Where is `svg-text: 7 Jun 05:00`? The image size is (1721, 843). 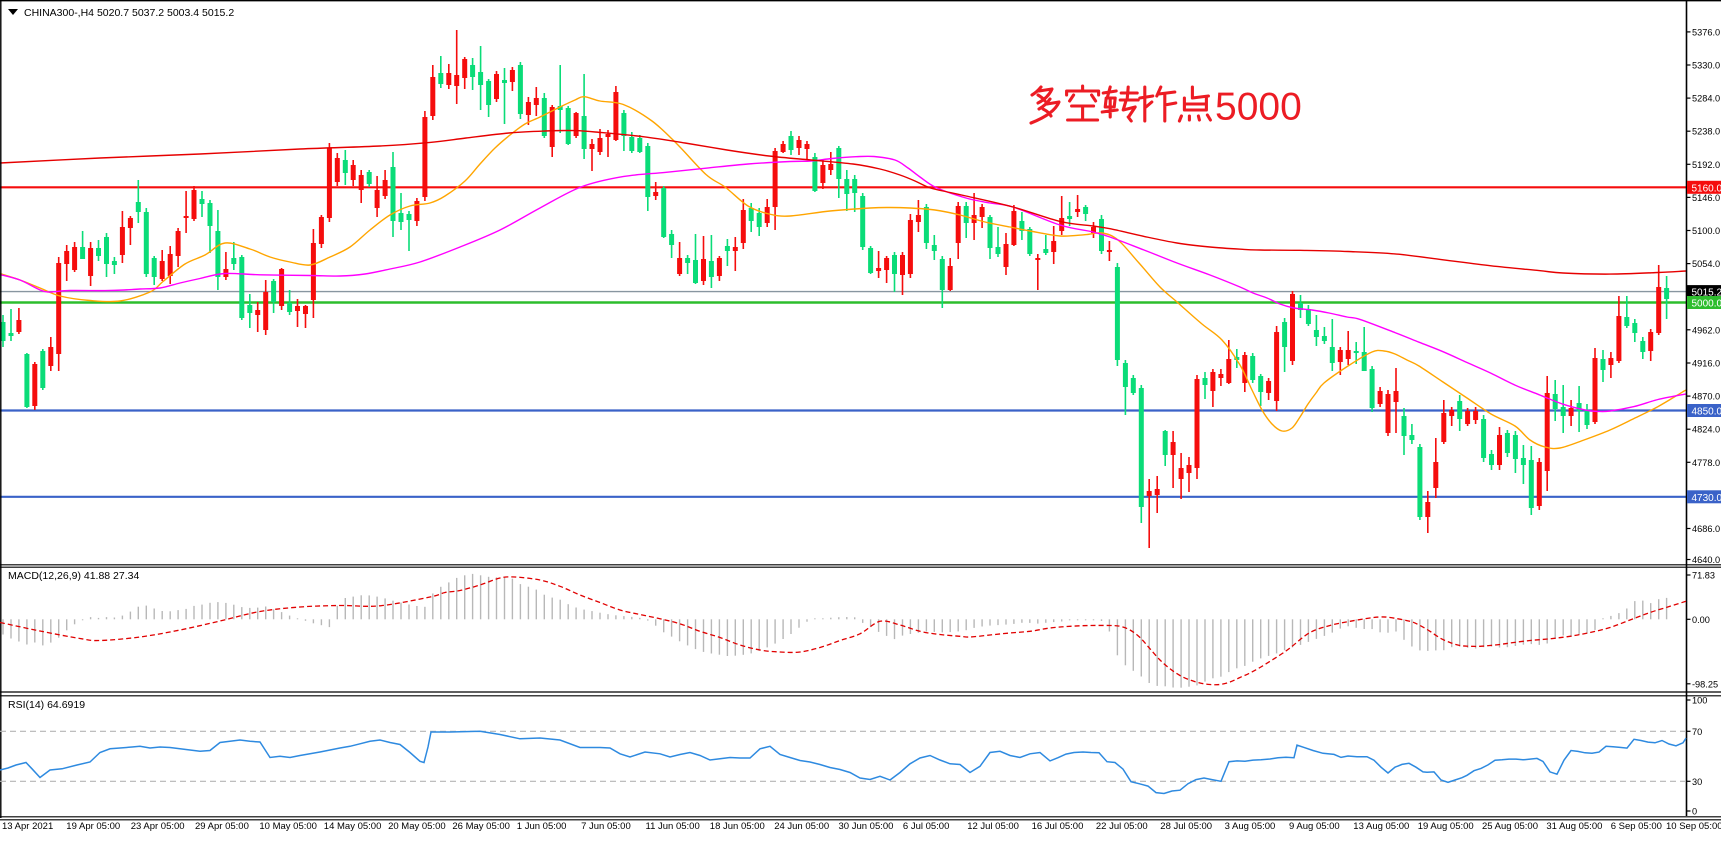 svg-text: 7 Jun 05:00 is located at coordinates (606, 826).